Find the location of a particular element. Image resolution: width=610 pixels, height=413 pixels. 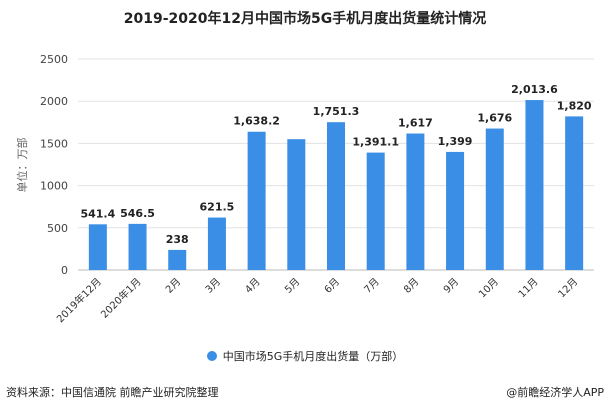

data-label: 1,391.1 is located at coordinates (375, 142).